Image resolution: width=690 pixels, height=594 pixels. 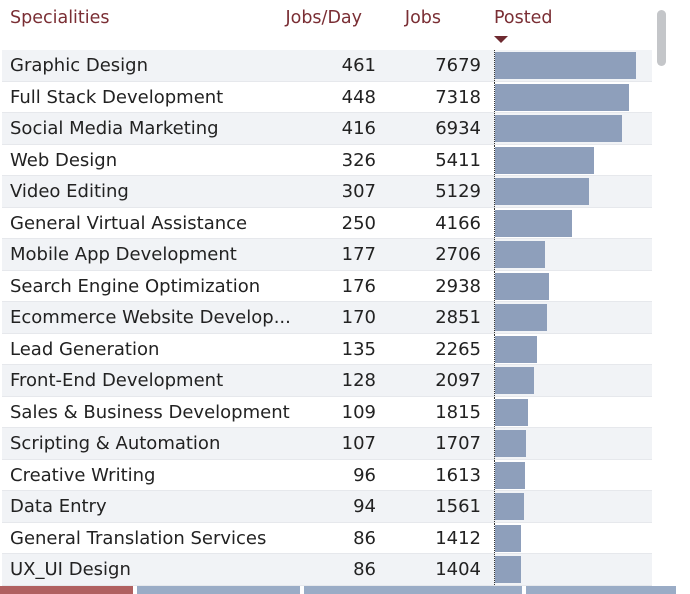 What do you see at coordinates (458, 569) in the screenshot?
I see `jobs-value: 1404` at bounding box center [458, 569].